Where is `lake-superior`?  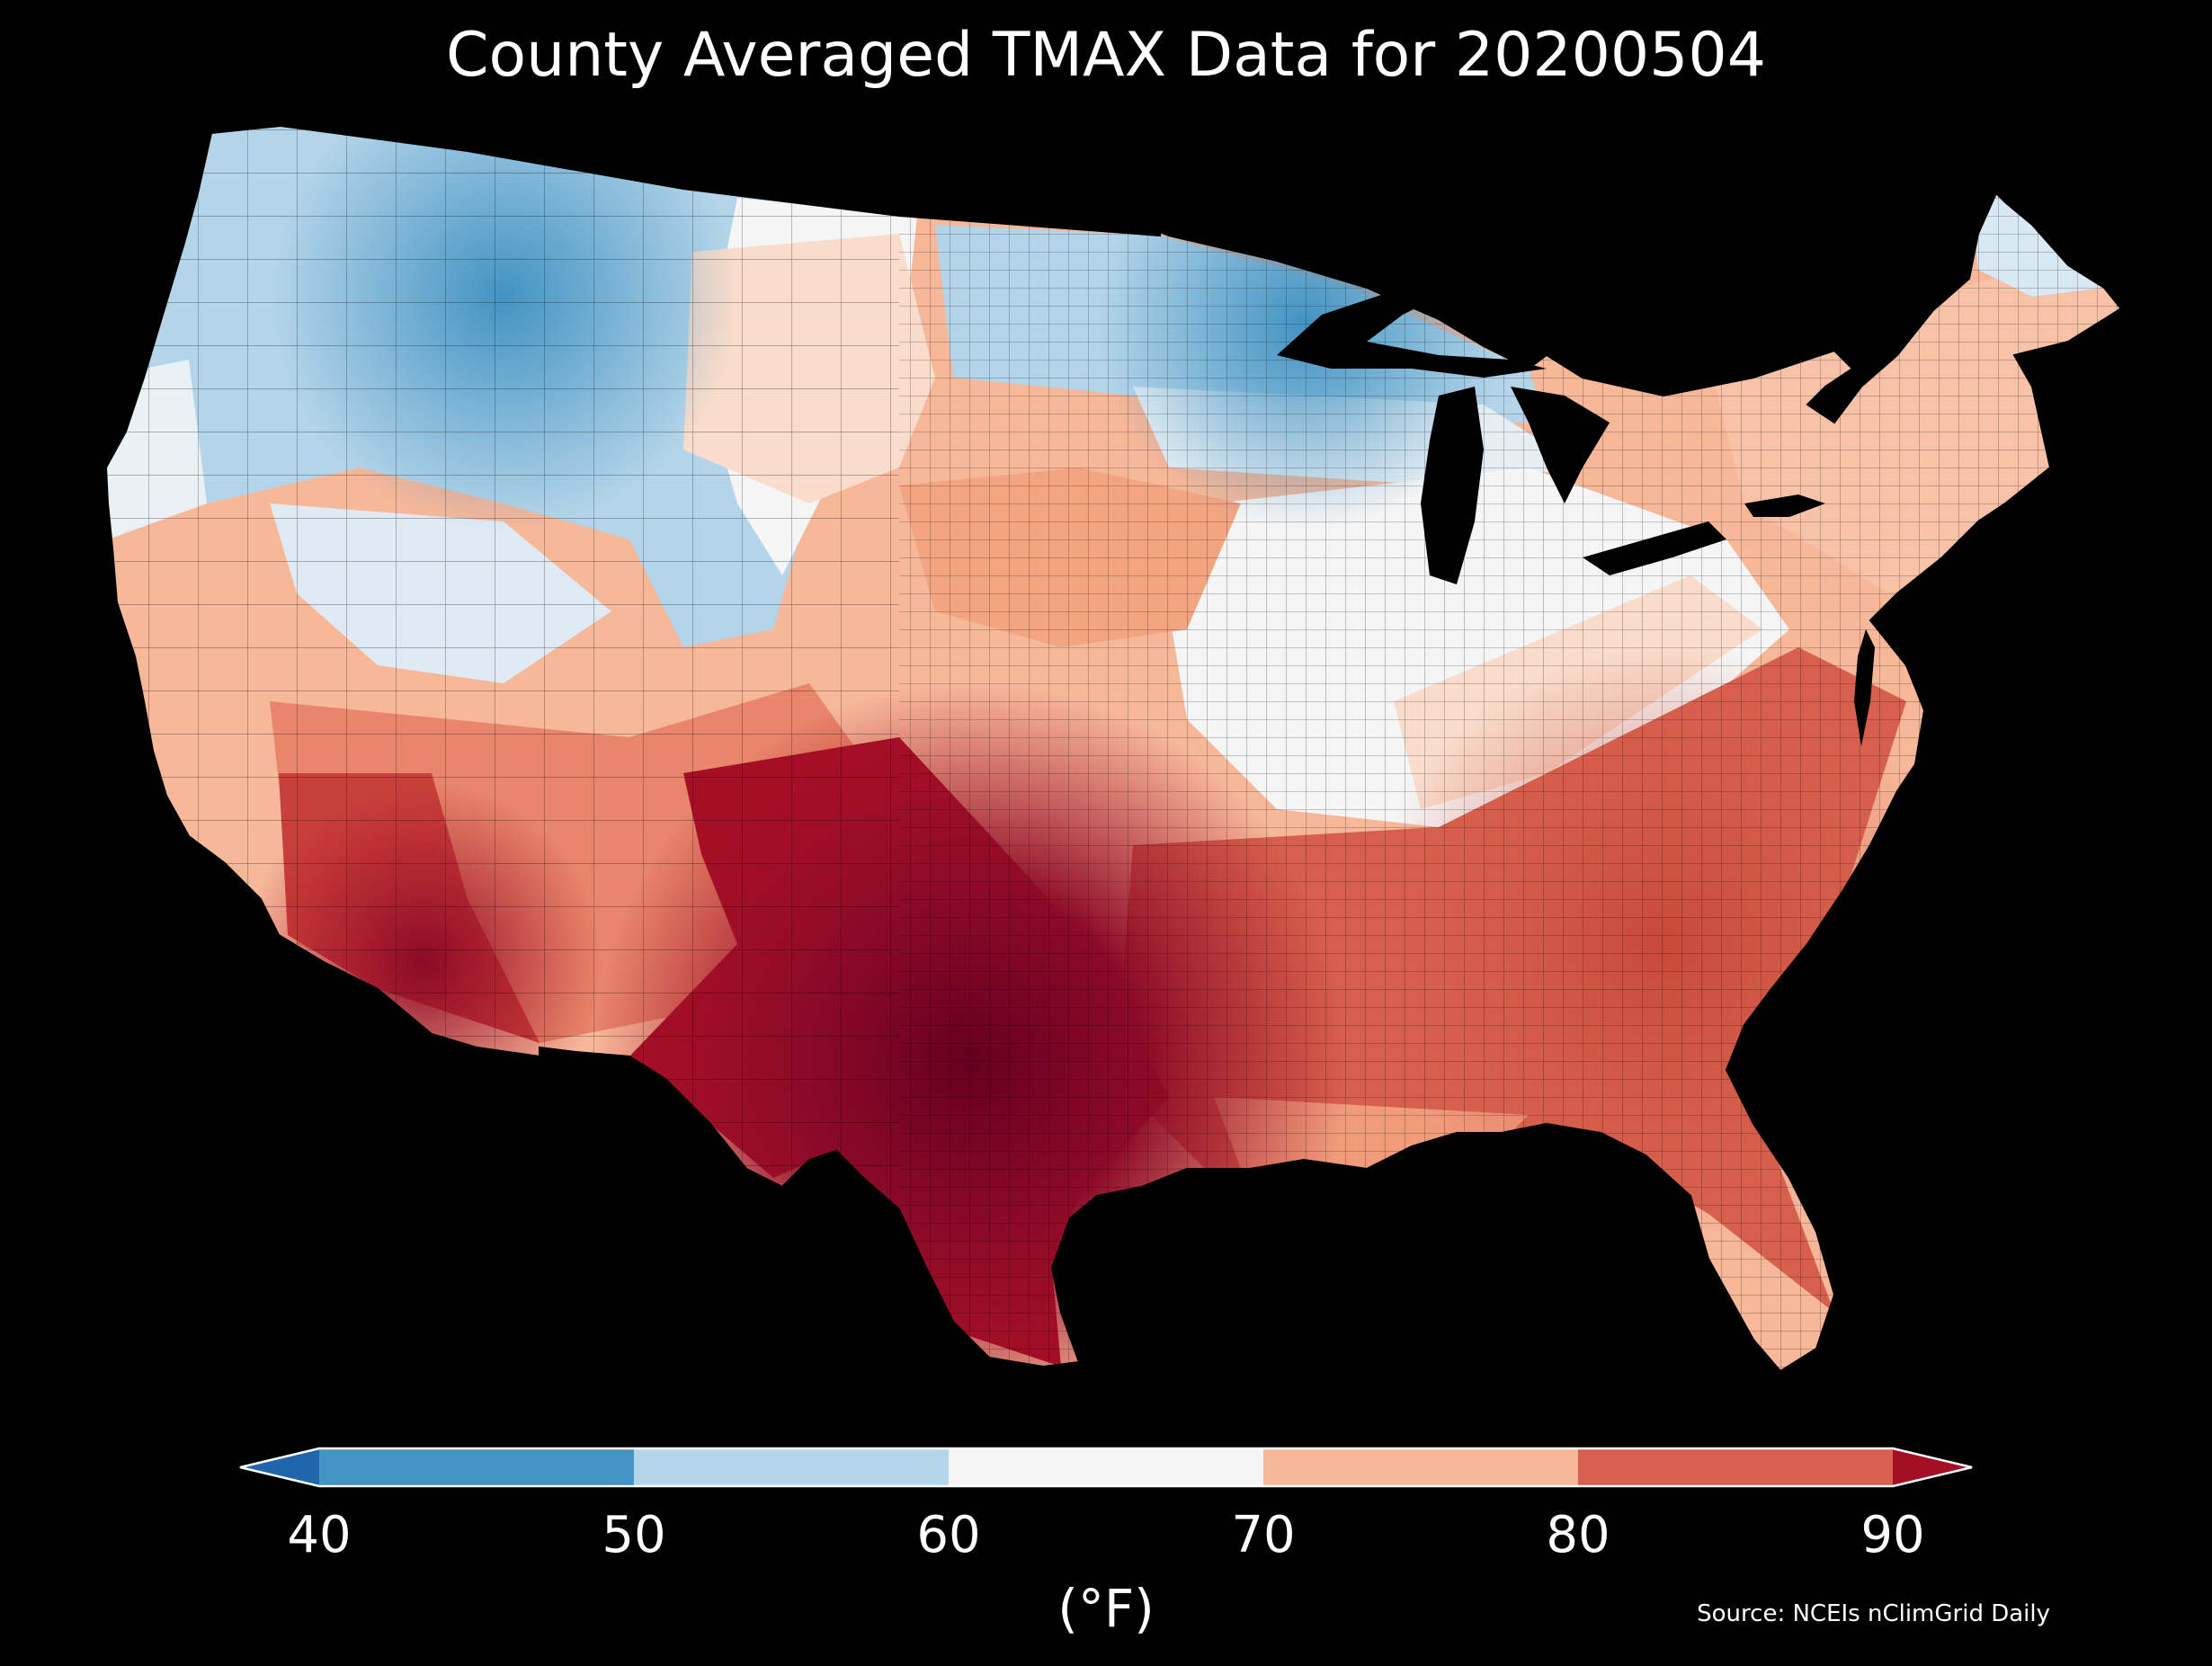 lake-superior is located at coordinates (1412, 329).